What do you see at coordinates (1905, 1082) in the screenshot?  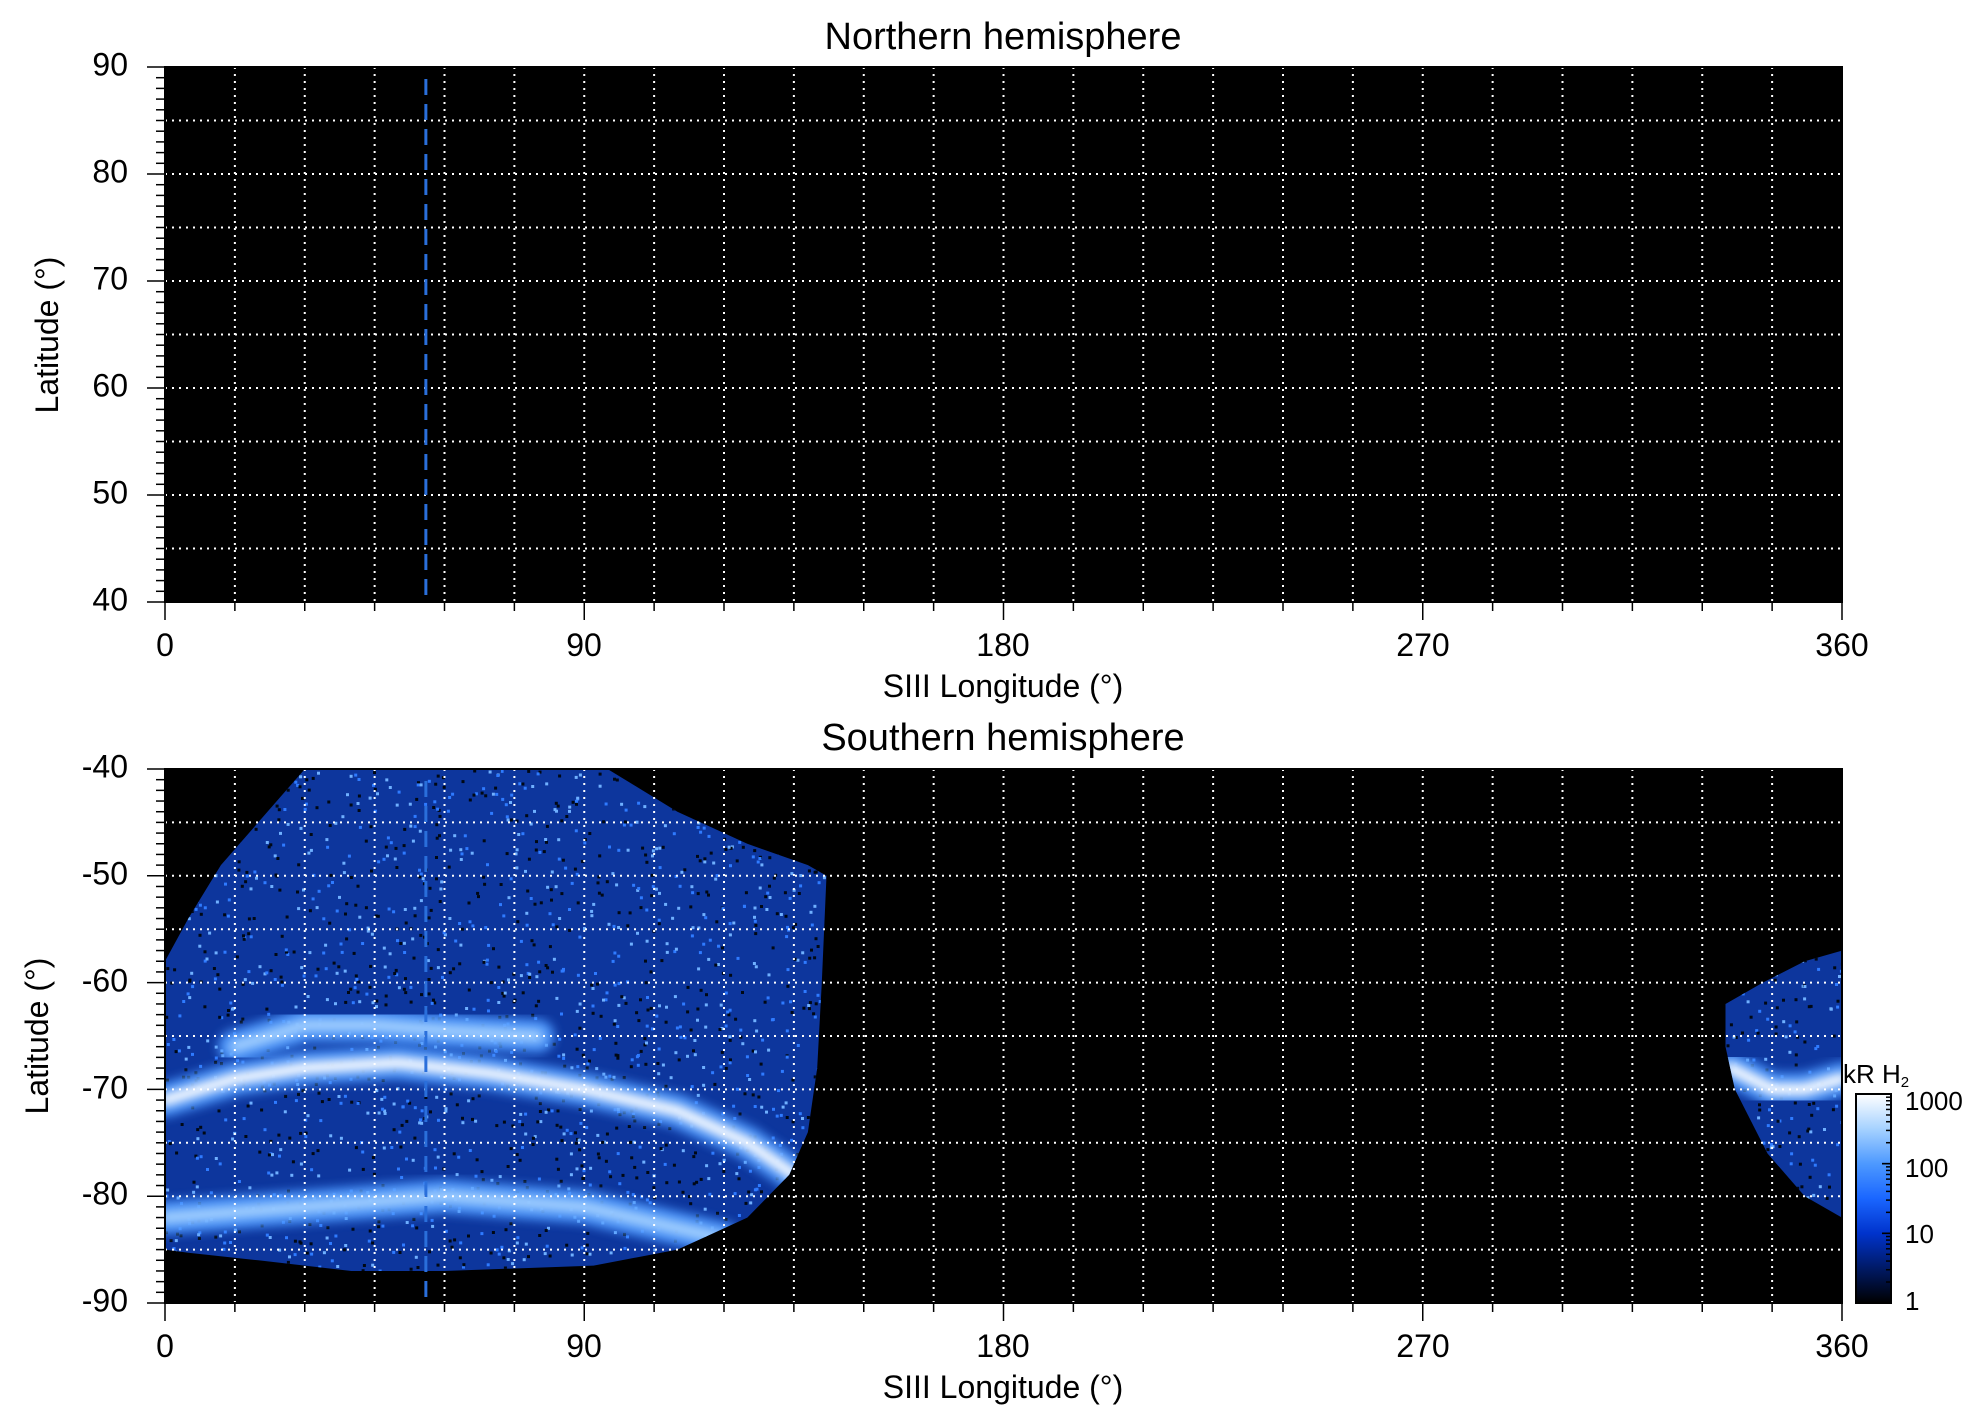 I see `colorbar-unit-subscript: 2` at bounding box center [1905, 1082].